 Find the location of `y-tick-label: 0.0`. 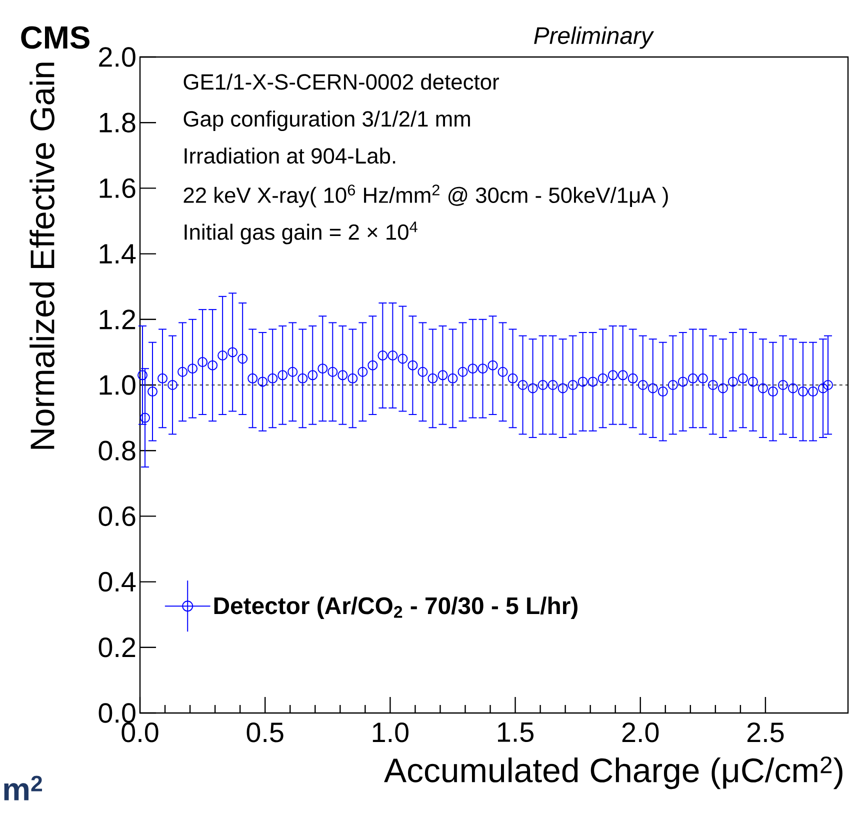

y-tick-label: 0.0 is located at coordinates (117, 713).